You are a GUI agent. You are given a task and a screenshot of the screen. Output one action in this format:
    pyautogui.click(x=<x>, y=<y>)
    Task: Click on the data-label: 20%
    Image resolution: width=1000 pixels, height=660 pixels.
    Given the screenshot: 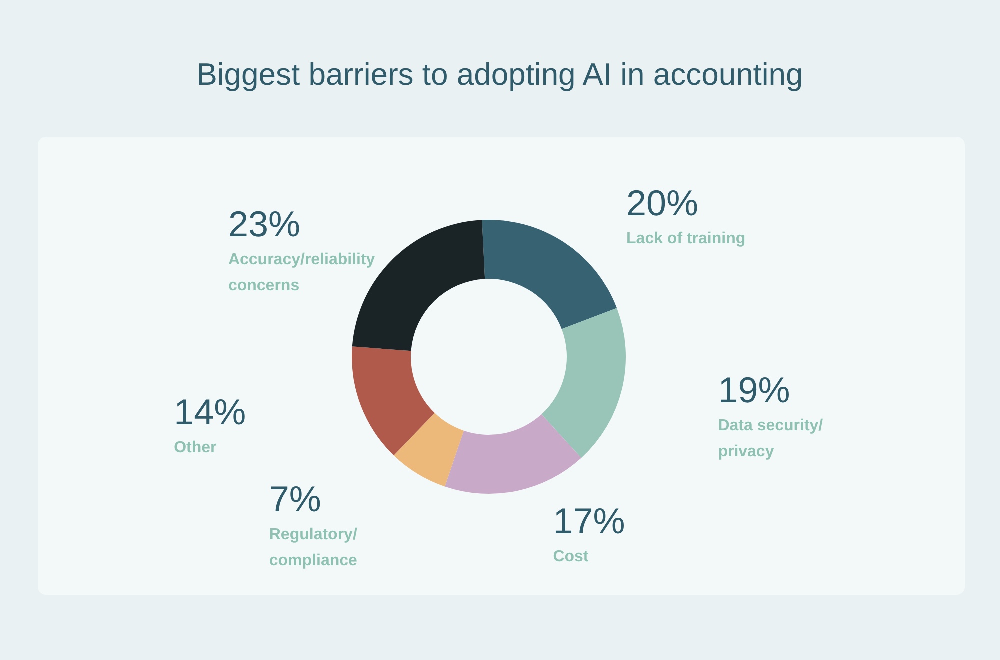 What is the action you would take?
    pyautogui.click(x=662, y=203)
    